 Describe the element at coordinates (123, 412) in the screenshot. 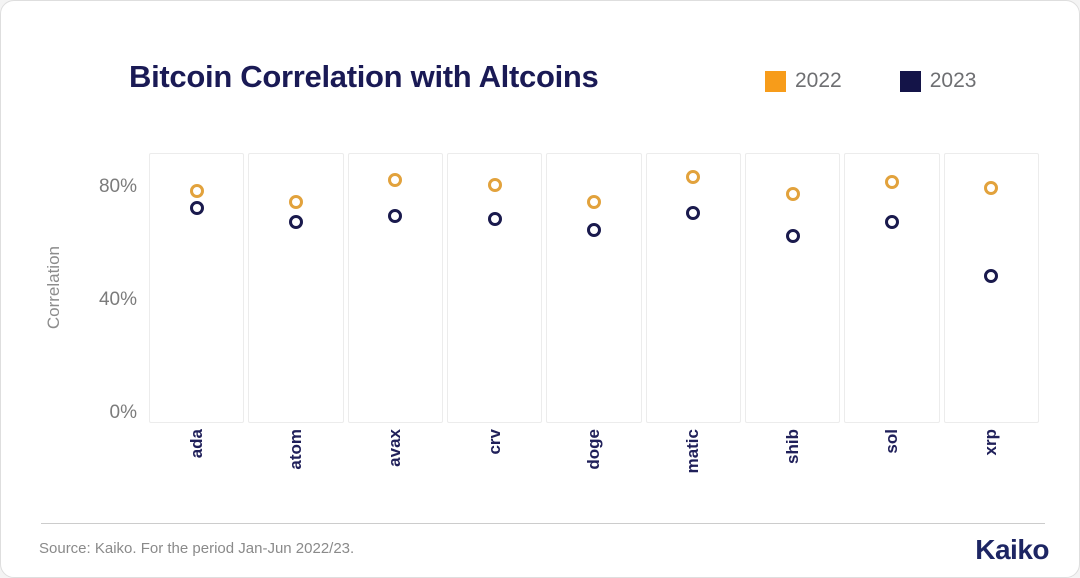

I see `y-tick-label-0: 0%` at that location.